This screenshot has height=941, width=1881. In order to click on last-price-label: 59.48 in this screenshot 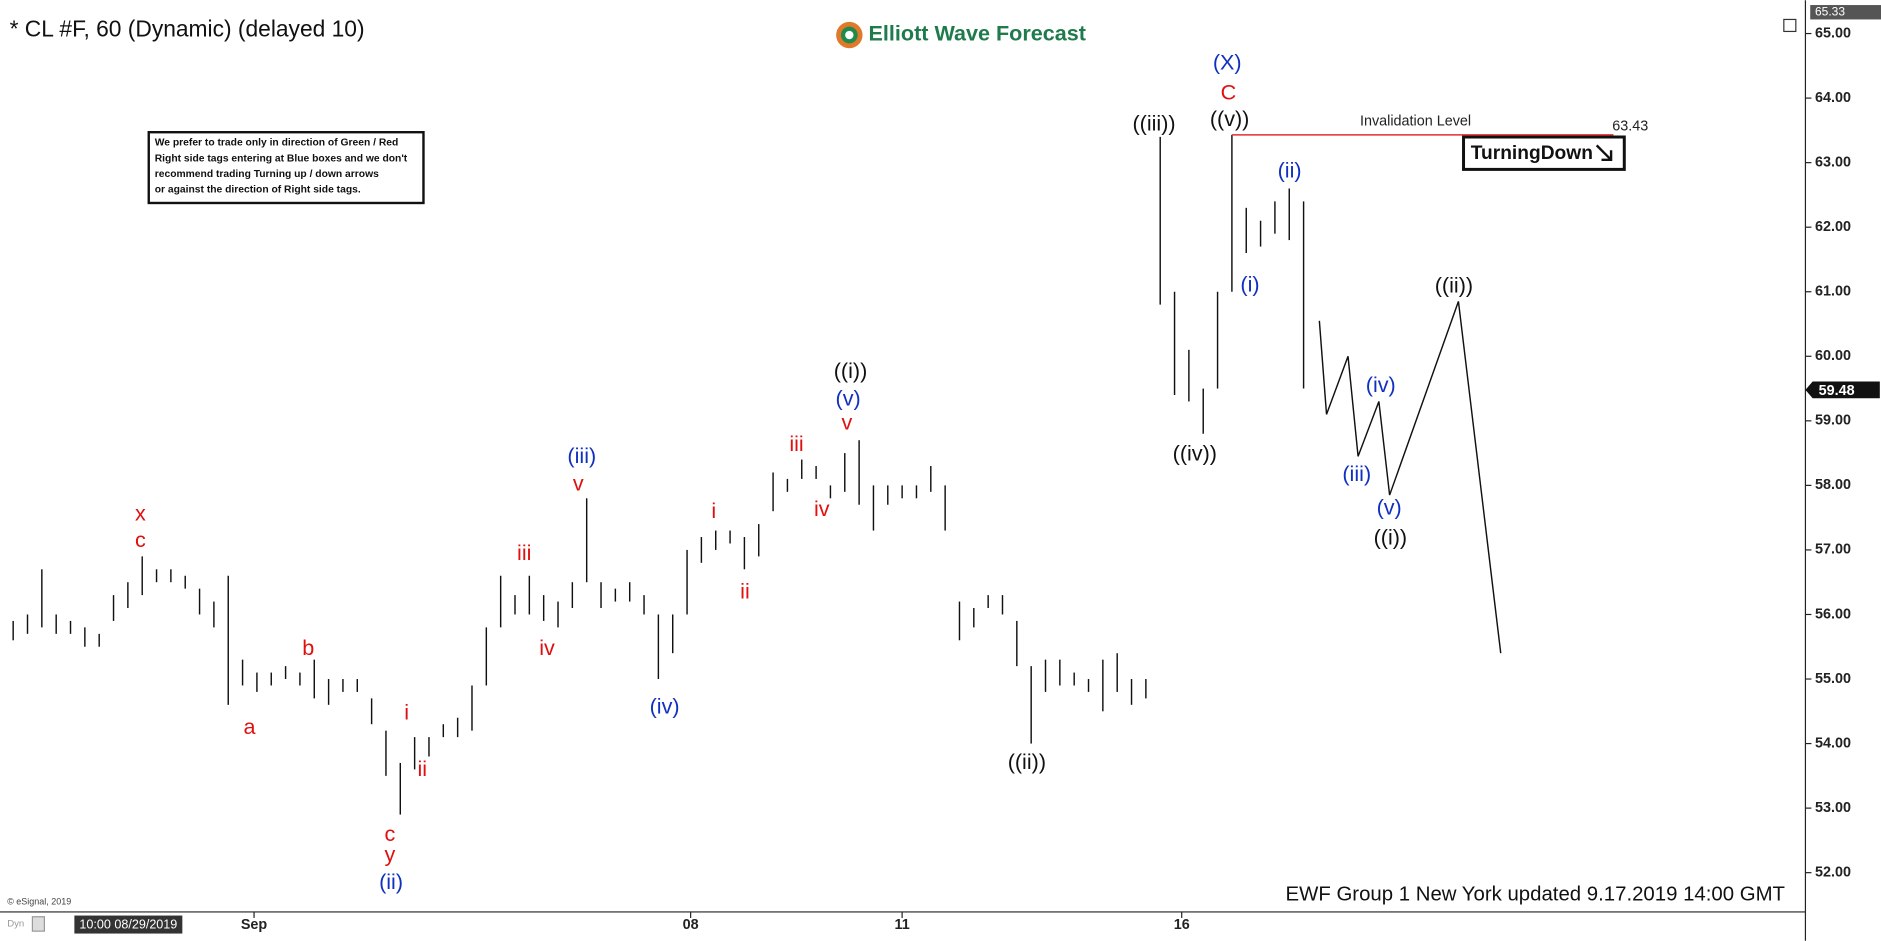, I will do `click(1837, 391)`.